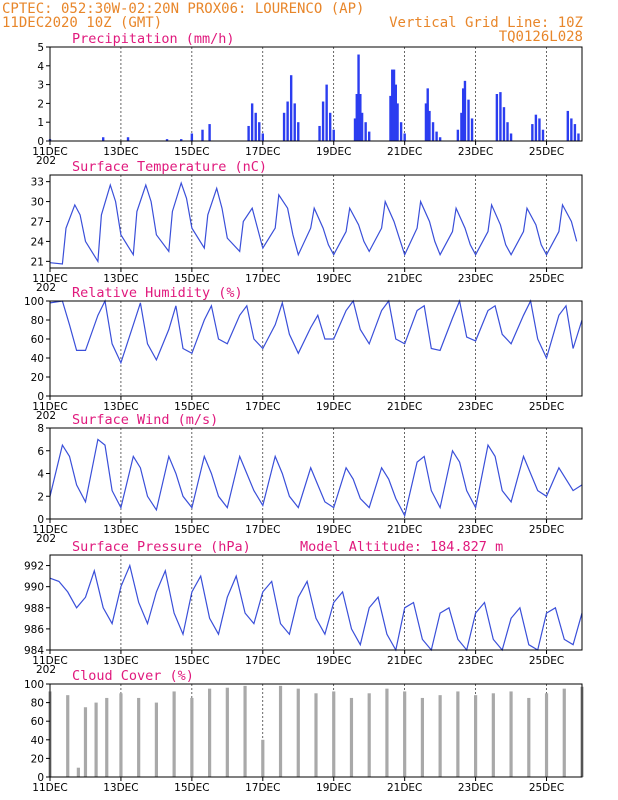 The width and height of the screenshot is (618, 800). What do you see at coordinates (541, 37) in the screenshot?
I see `header-run-id: TQ0126L028` at bounding box center [541, 37].